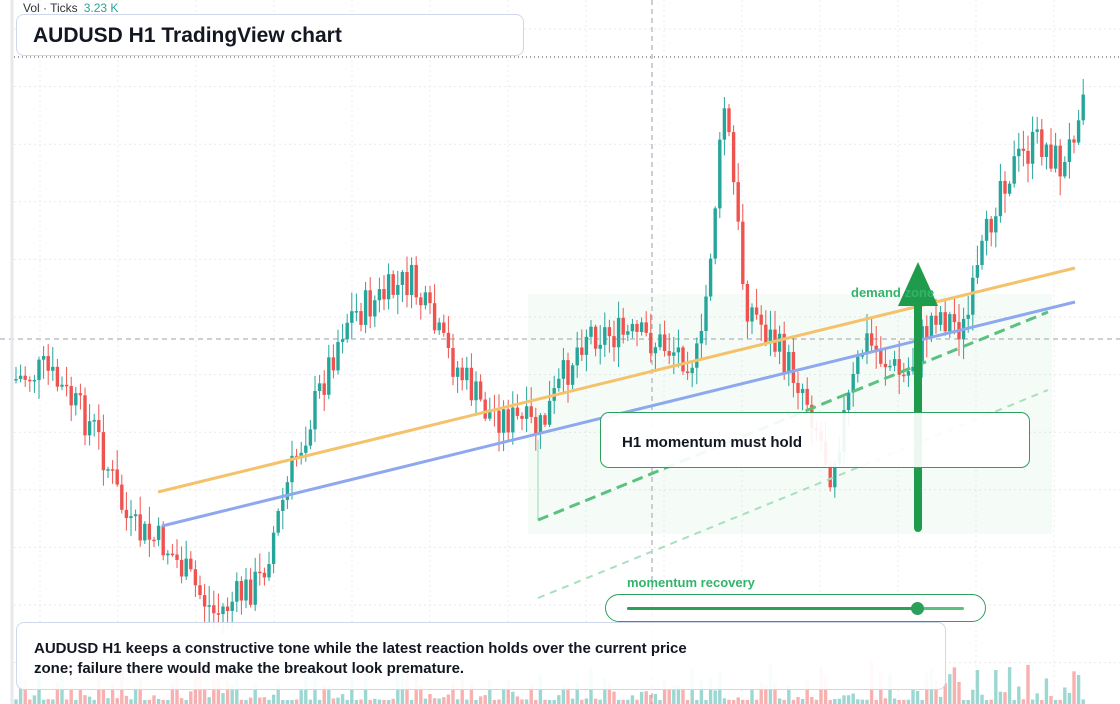  Describe the element at coordinates (893, 292) in the screenshot. I see `demand-zone-label: demand zone` at that location.